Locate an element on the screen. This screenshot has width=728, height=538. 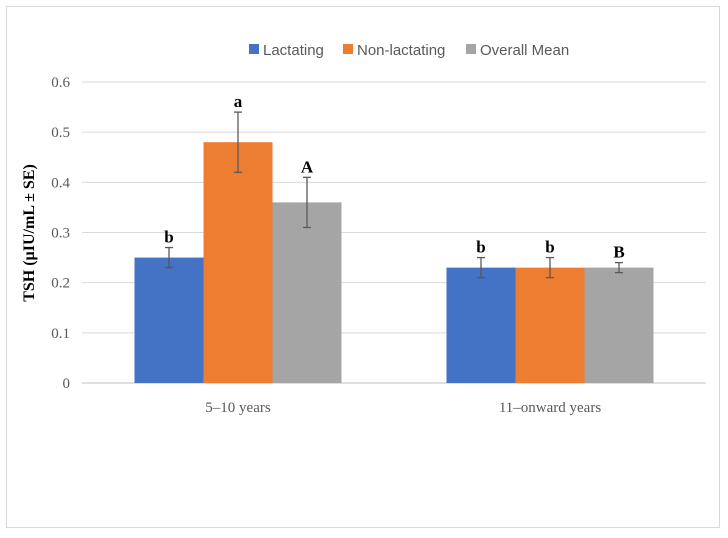
y-tick-label: 0.3 is located at coordinates (60, 234).